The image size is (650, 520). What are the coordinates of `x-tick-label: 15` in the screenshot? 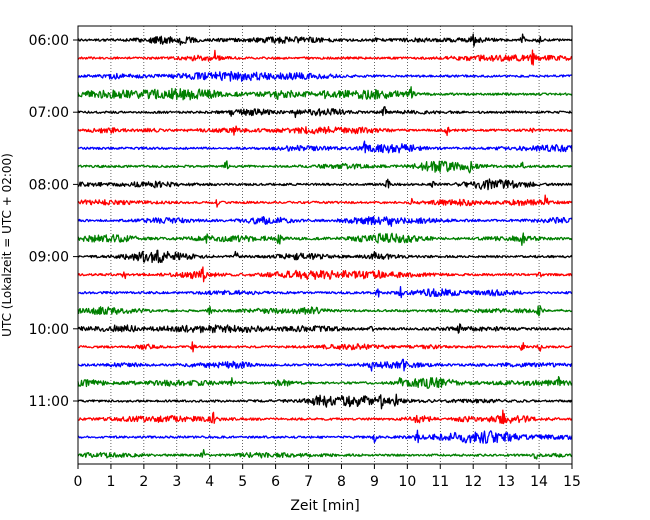 It's located at (572, 482).